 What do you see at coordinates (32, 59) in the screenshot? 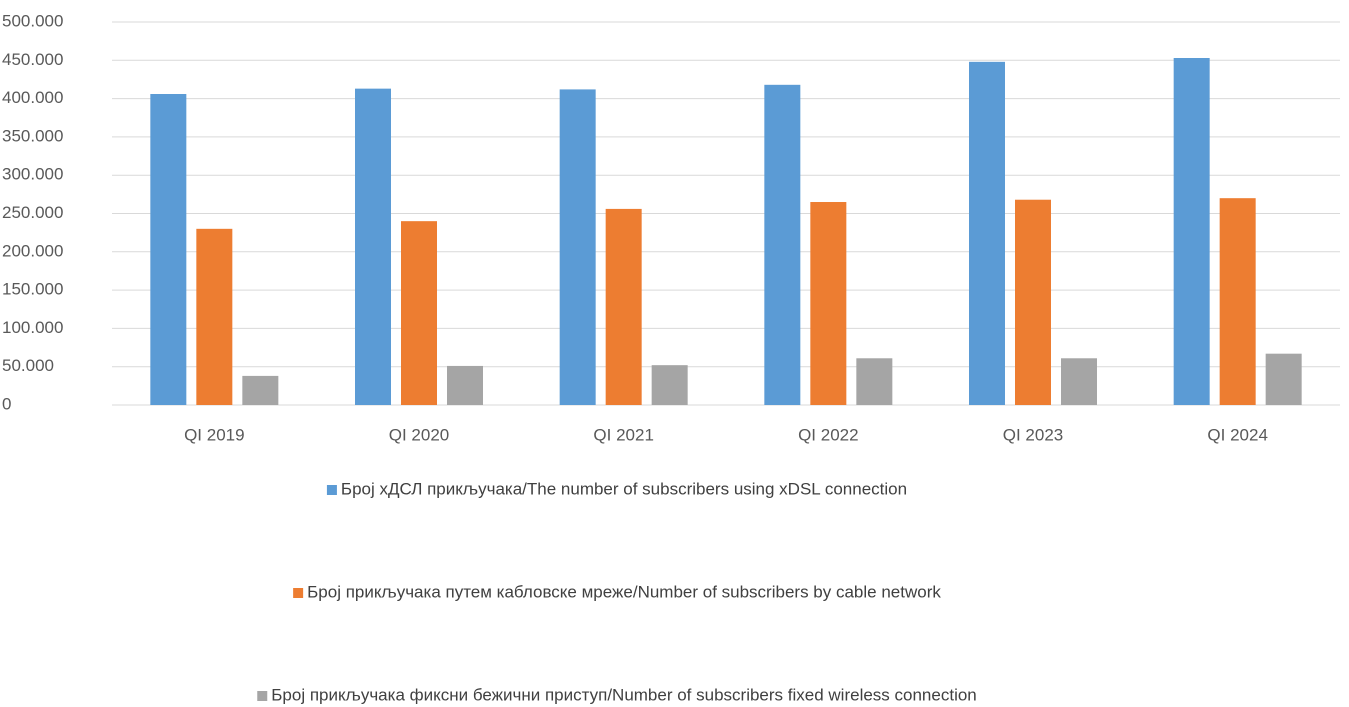
I see `y-tick-label: 450.000` at bounding box center [32, 59].